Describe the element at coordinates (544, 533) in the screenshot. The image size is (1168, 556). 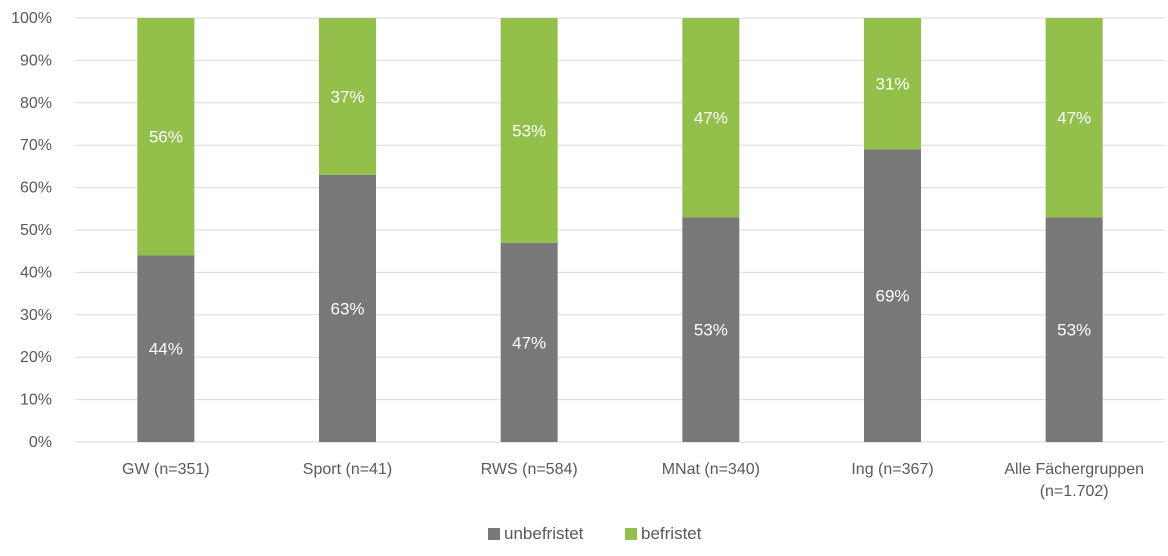
I see `legend-label-unbefristet: unbefristet` at that location.